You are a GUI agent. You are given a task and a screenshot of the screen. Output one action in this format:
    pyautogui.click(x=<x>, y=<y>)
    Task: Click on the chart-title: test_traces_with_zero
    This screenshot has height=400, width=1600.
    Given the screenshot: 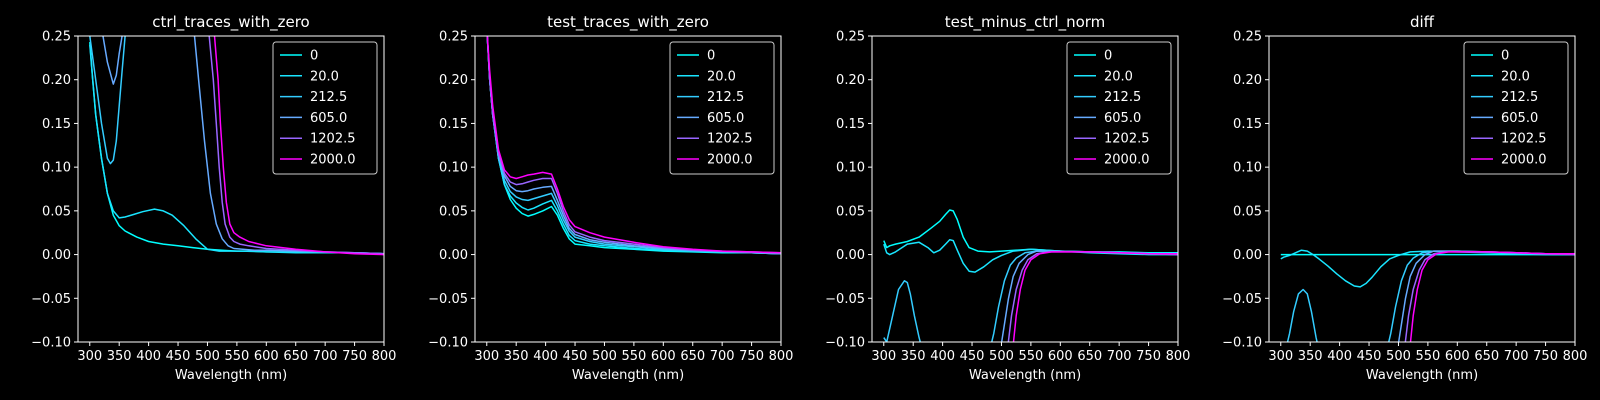 What is the action you would take?
    pyautogui.click(x=628, y=22)
    